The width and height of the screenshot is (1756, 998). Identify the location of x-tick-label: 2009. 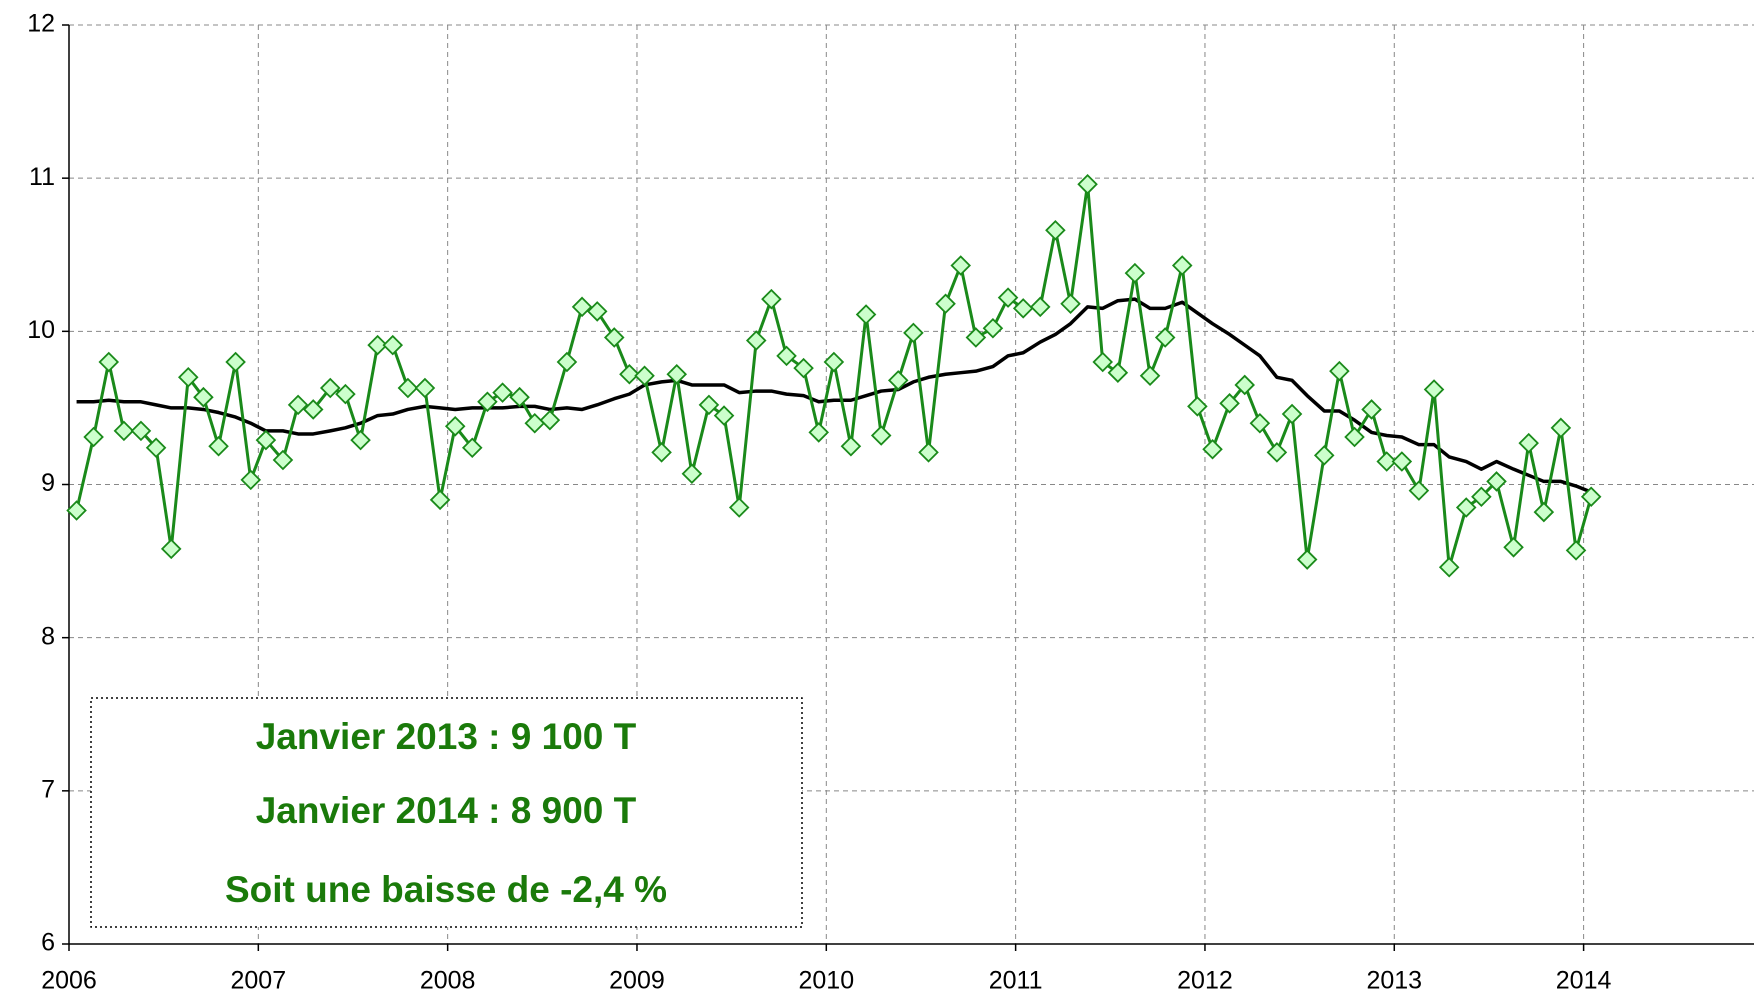
(637, 981).